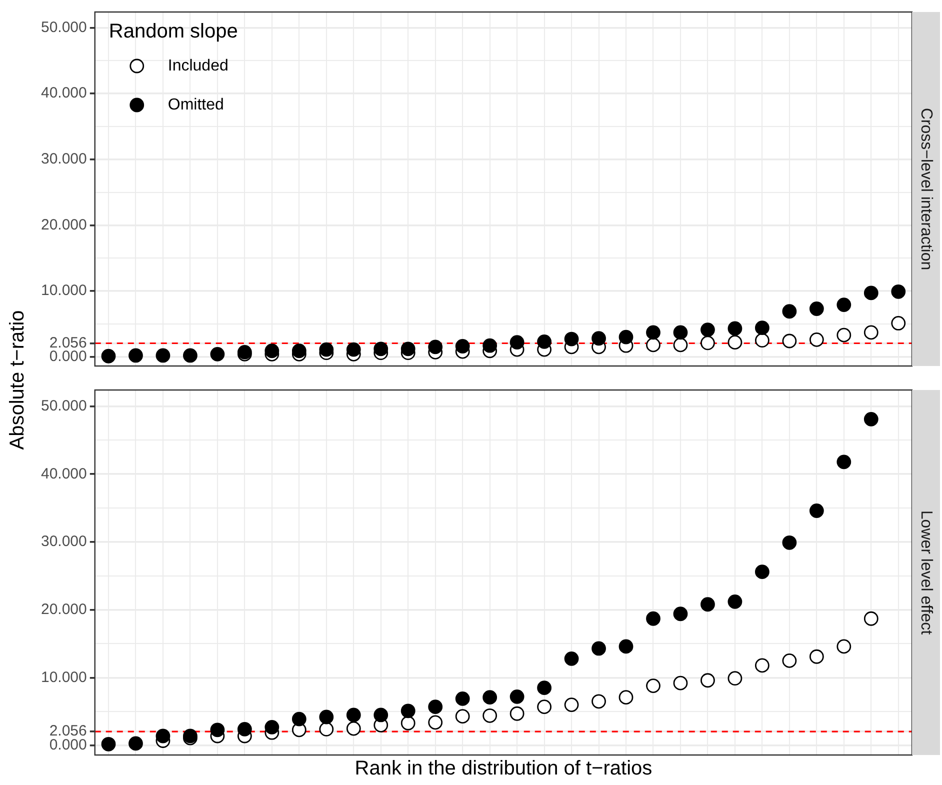  I want to click on text: Cross−level interaction, so click(926, 189).